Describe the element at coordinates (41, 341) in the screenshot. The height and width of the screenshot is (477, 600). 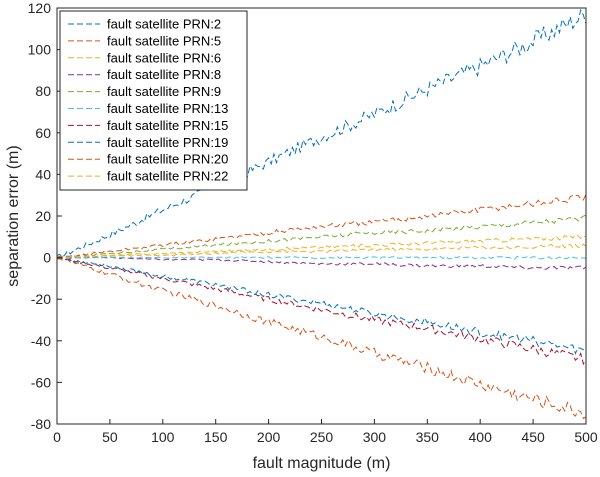
I see `y-tick-label: -40` at that location.